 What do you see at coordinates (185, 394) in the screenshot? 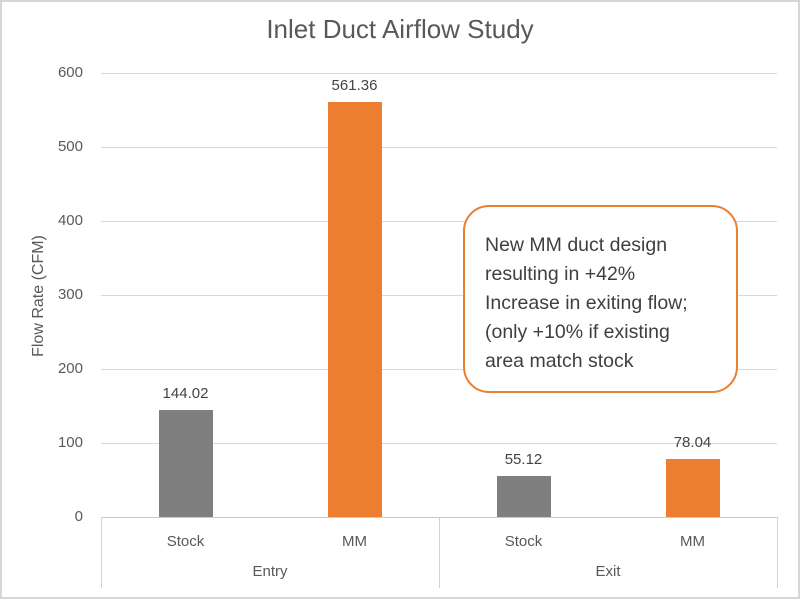
I see `bar-value-label: 144.02` at bounding box center [185, 394].